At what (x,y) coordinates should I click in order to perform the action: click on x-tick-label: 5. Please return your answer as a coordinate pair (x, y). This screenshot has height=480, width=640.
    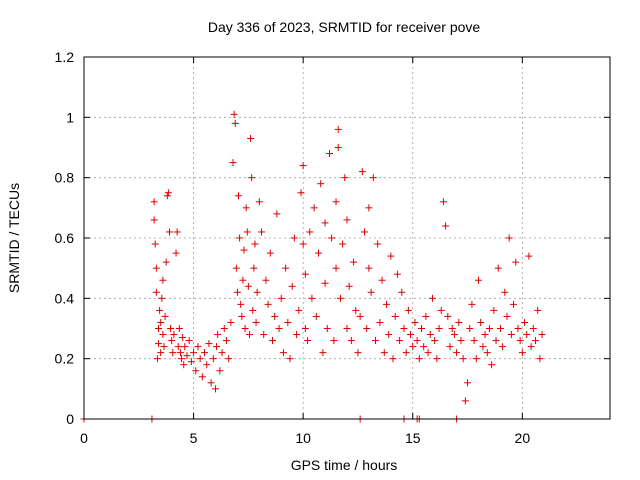
    Looking at the image, I should click on (194, 438).